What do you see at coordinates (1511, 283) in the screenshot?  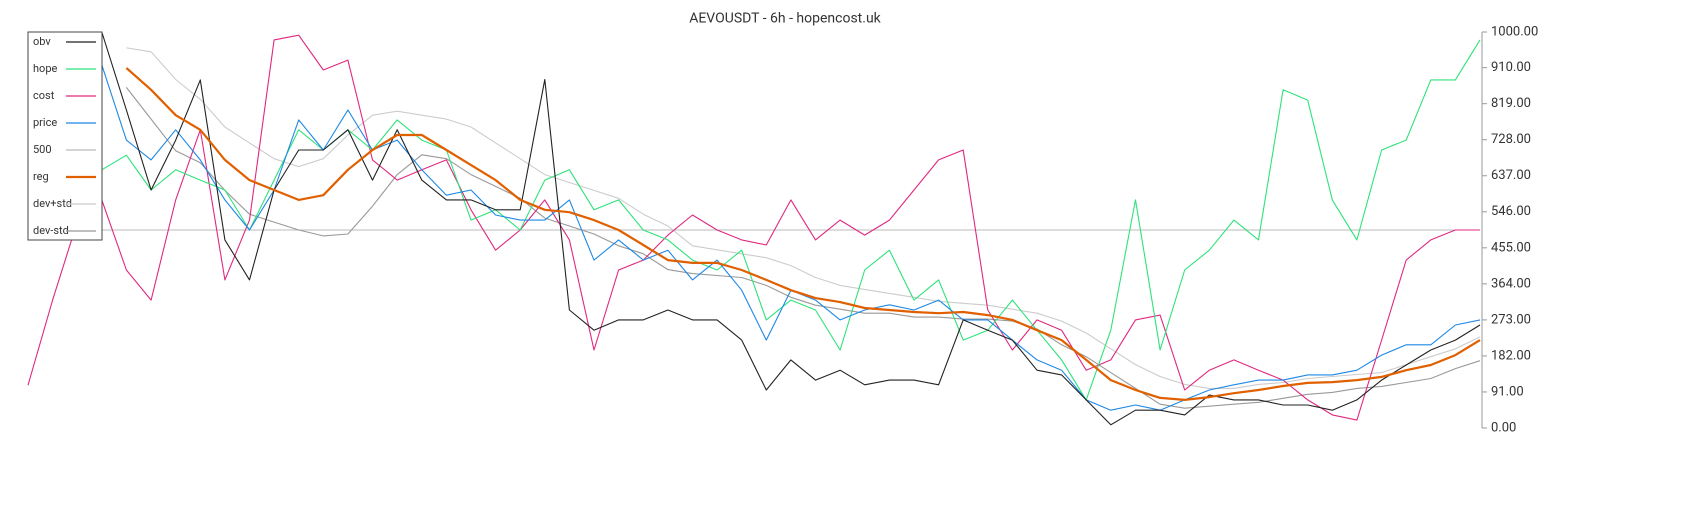 I see `y-tick-label: 364.00` at bounding box center [1511, 283].